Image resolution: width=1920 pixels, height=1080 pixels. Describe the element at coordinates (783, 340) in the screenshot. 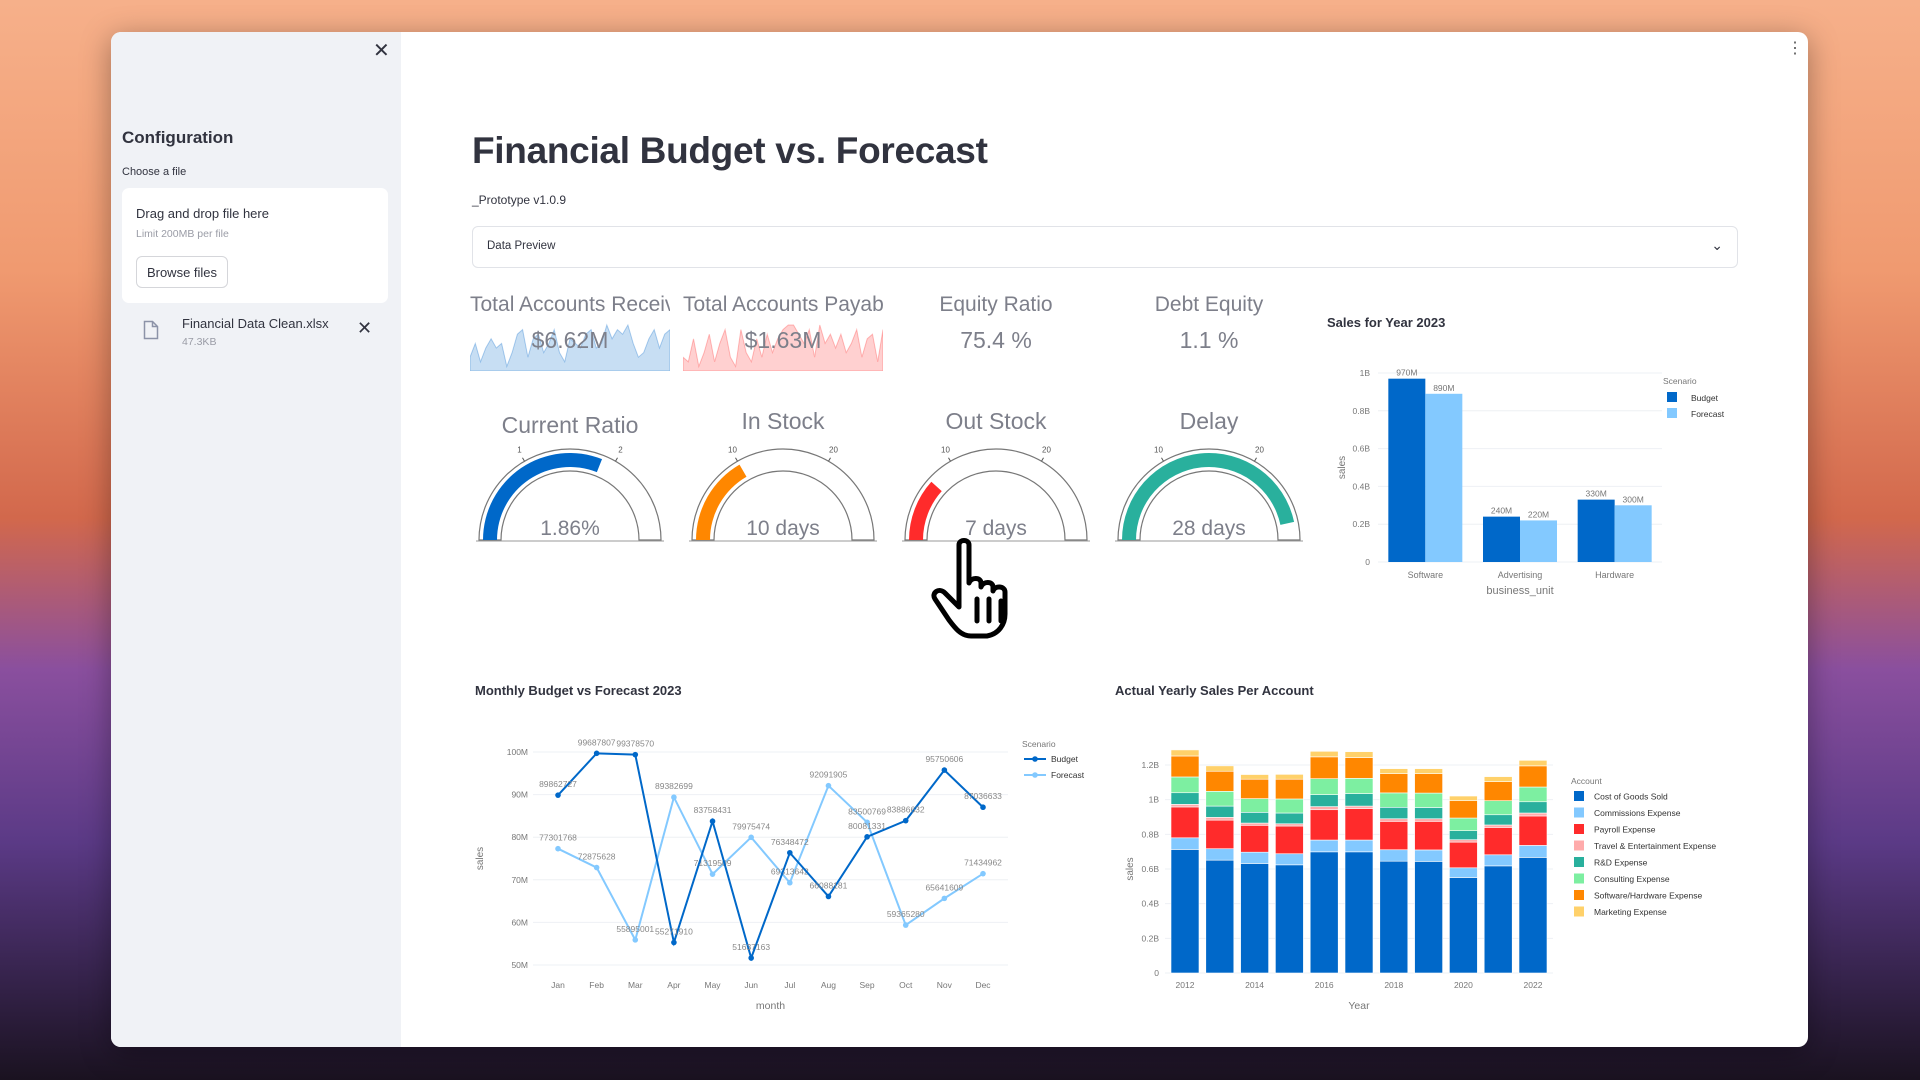

I see `kpi-value: $1.63M` at that location.